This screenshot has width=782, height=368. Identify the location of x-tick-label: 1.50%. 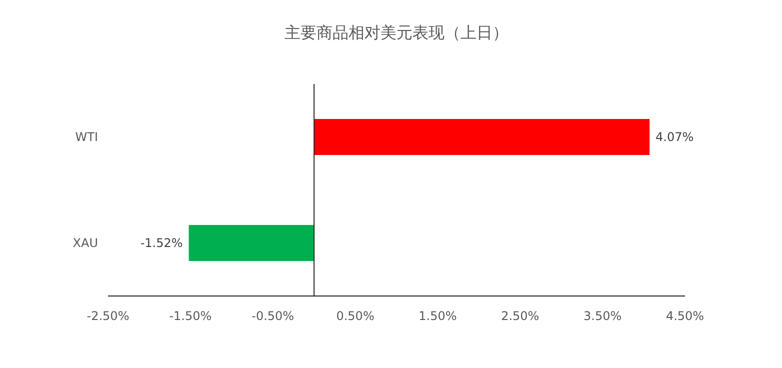
(437, 316).